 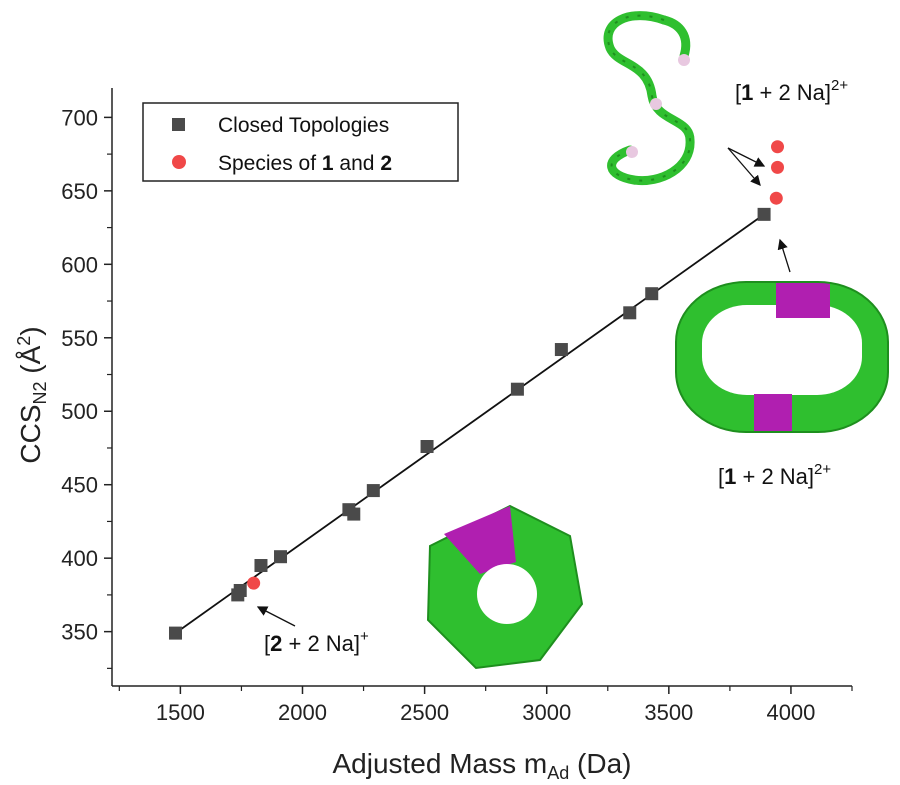 What do you see at coordinates (180, 712) in the screenshot?
I see `x-tick-label: 1500` at bounding box center [180, 712].